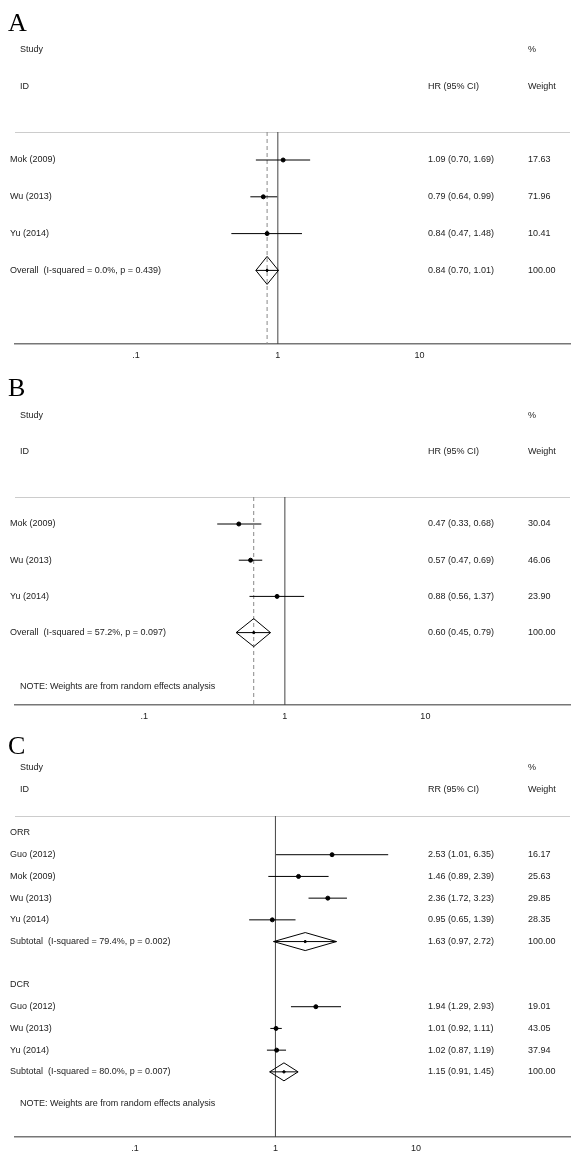 This screenshot has width=575, height=1153. Describe the element at coordinates (539, 919) in the screenshot. I see `annotation: 28.35` at that location.